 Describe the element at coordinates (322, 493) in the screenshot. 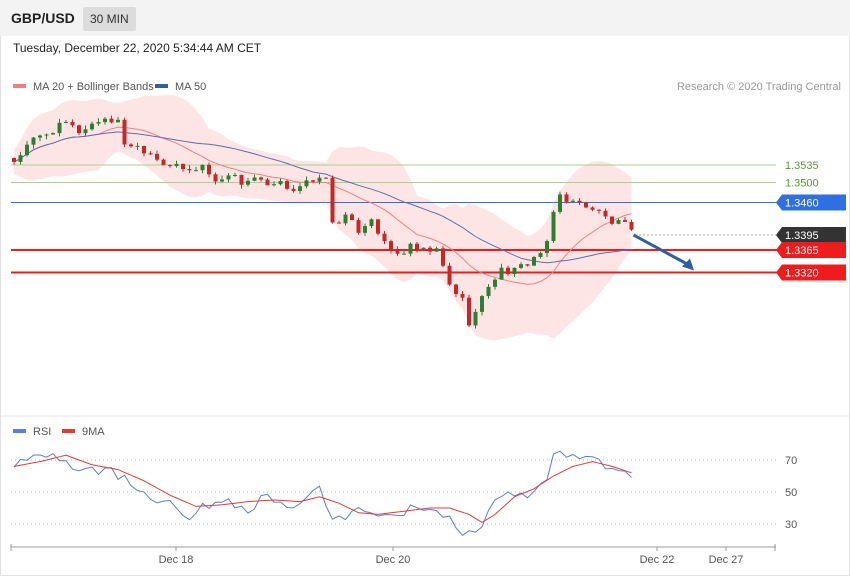

I see `rsi-line` at that location.